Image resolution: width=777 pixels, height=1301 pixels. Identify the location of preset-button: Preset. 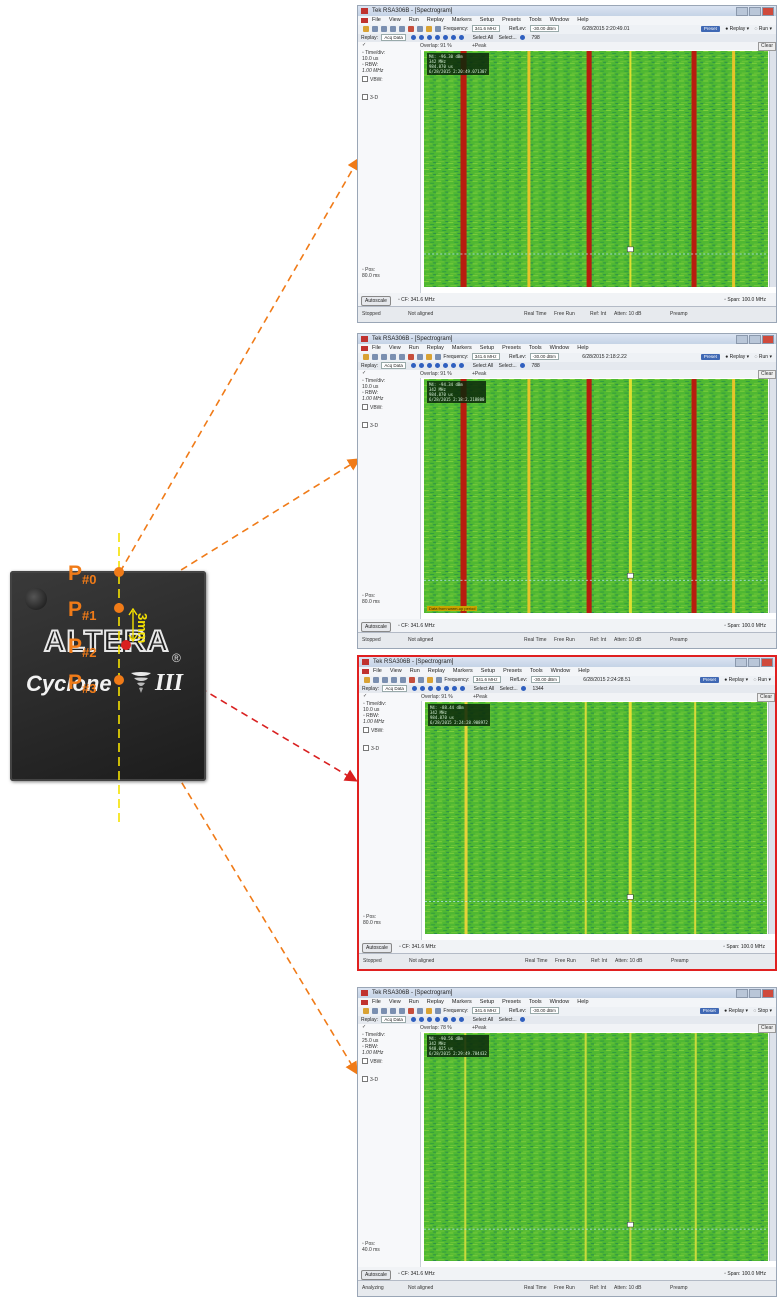
(709, 1010).